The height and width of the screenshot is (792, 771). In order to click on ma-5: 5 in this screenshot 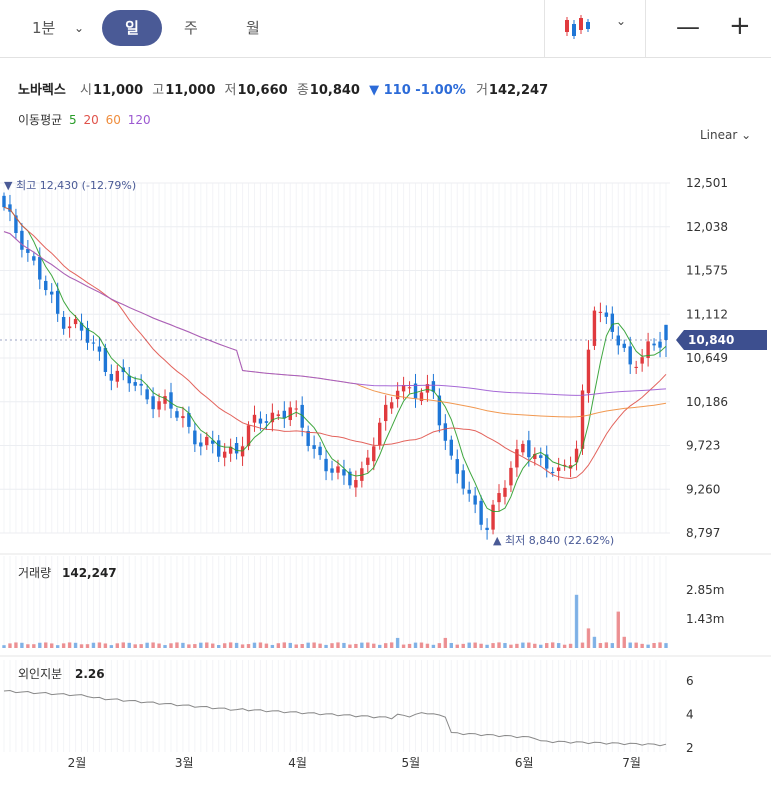, I will do `click(73, 120)`.